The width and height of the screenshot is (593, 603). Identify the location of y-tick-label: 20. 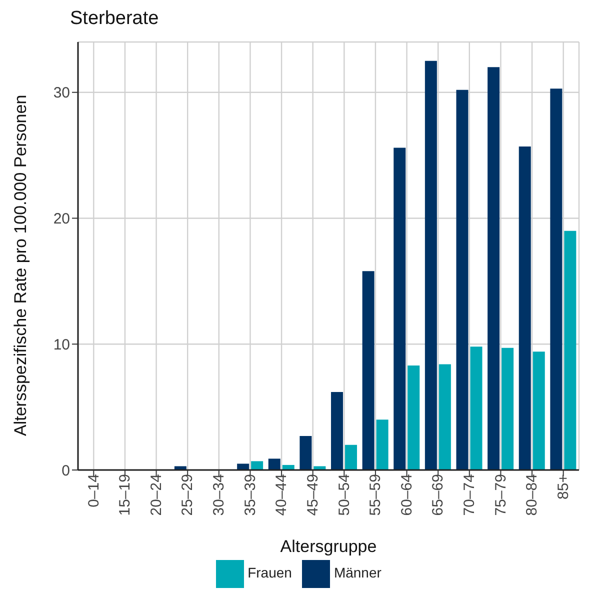
(61, 219).